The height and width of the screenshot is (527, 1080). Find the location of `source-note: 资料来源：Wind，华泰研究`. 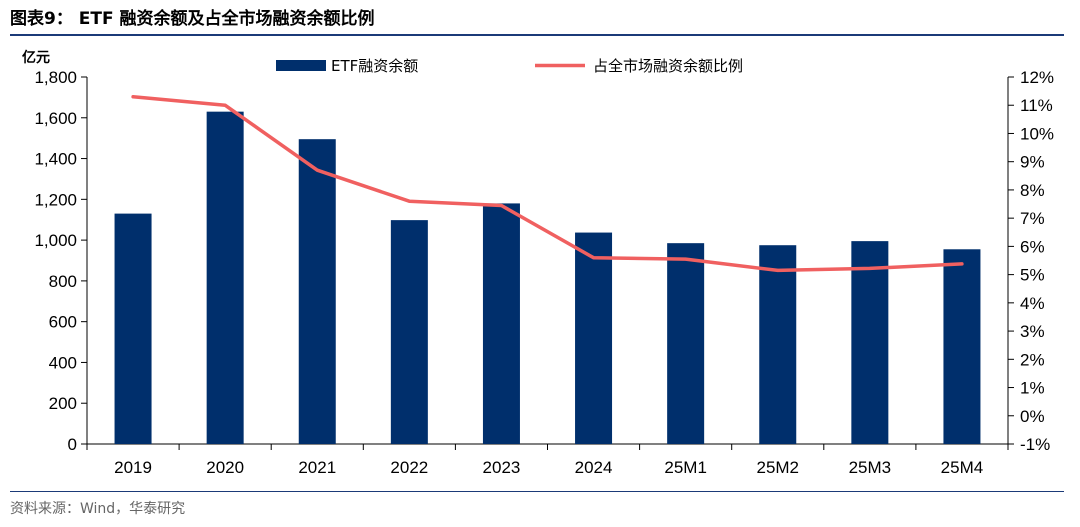

source-note: 资料来源：Wind，华泰研究 is located at coordinates (98, 509).